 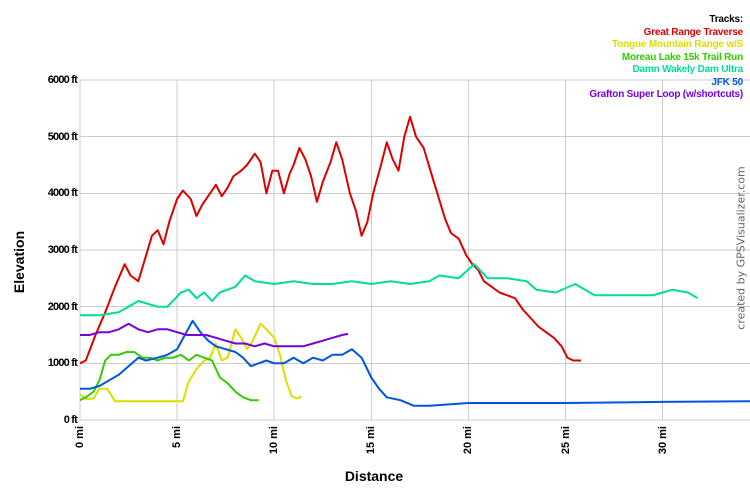 What do you see at coordinates (677, 44) in the screenshot?
I see `legend-item: Tongue Mountain Range w/S` at bounding box center [677, 44].